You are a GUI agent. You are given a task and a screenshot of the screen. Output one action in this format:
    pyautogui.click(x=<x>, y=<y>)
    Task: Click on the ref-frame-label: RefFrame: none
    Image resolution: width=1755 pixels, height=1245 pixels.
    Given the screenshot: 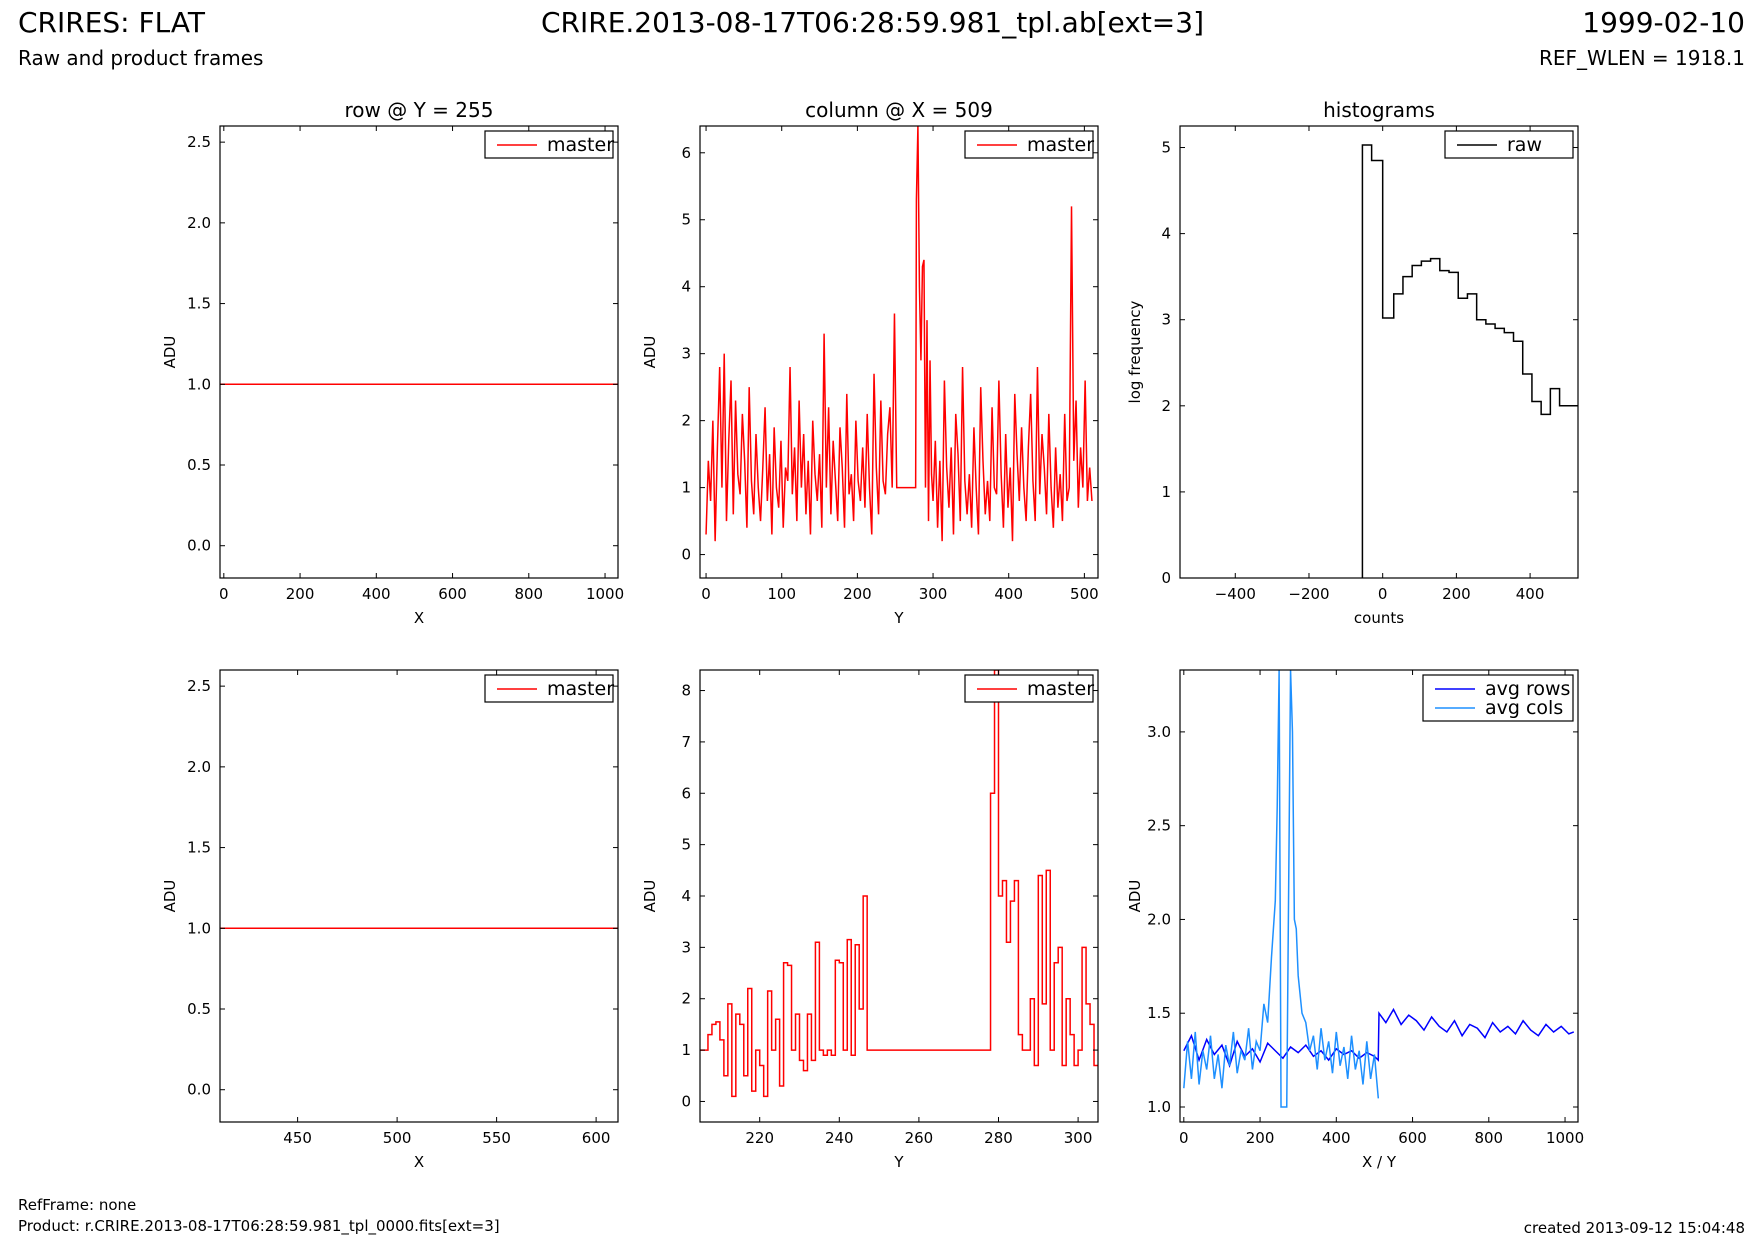 What is the action you would take?
    pyautogui.click(x=77, y=1205)
    